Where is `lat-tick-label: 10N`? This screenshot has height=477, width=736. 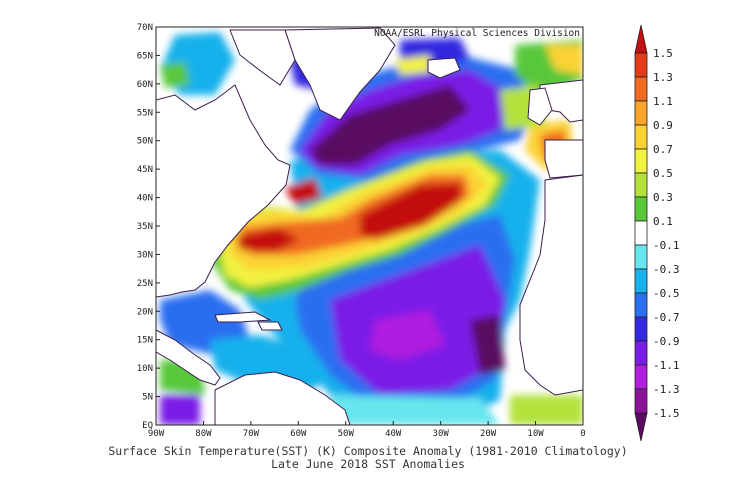 lat-tick-label: 10N is located at coordinates (145, 369).